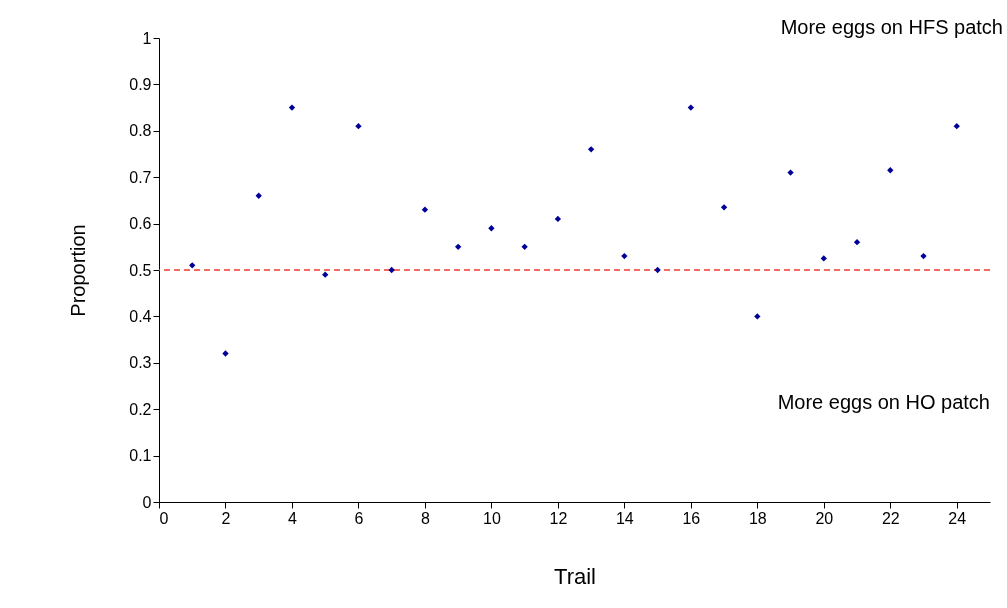  Describe the element at coordinates (492, 518) in the screenshot. I see `x-tick-label: 10` at that location.